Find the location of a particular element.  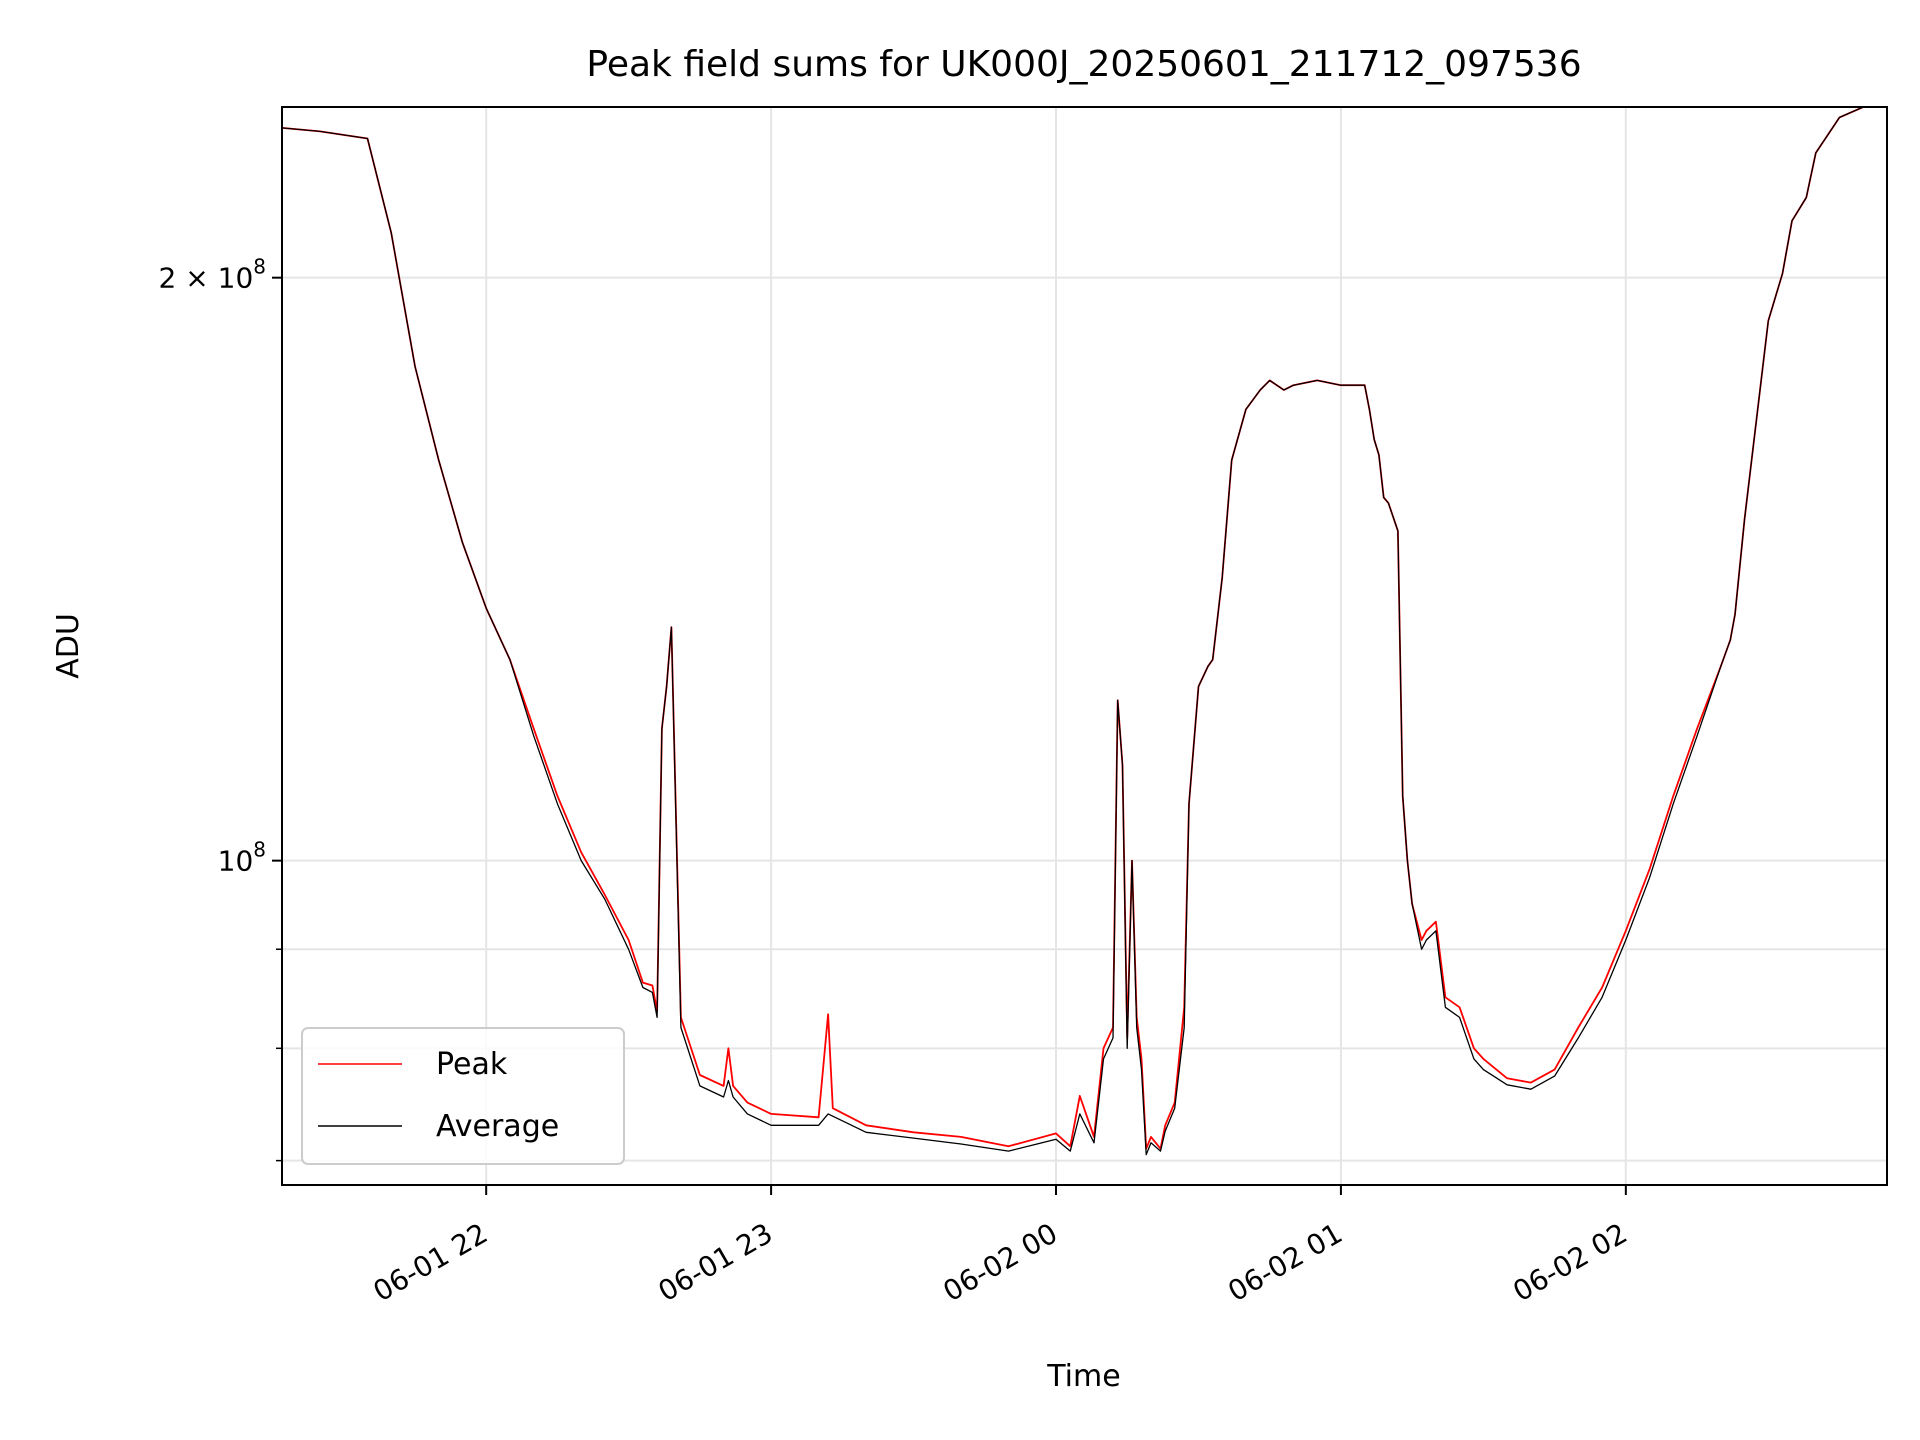

legend-label: Average is located at coordinates (497, 1126).